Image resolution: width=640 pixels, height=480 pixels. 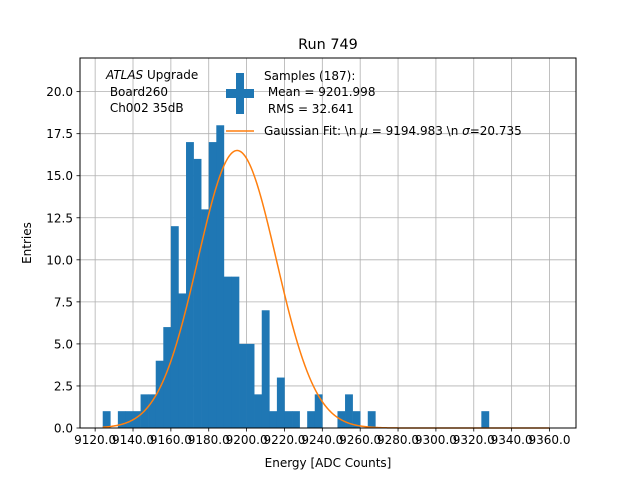 What do you see at coordinates (328, 463) in the screenshot?
I see `x-axis-label: Energy [ADC Counts]` at bounding box center [328, 463].